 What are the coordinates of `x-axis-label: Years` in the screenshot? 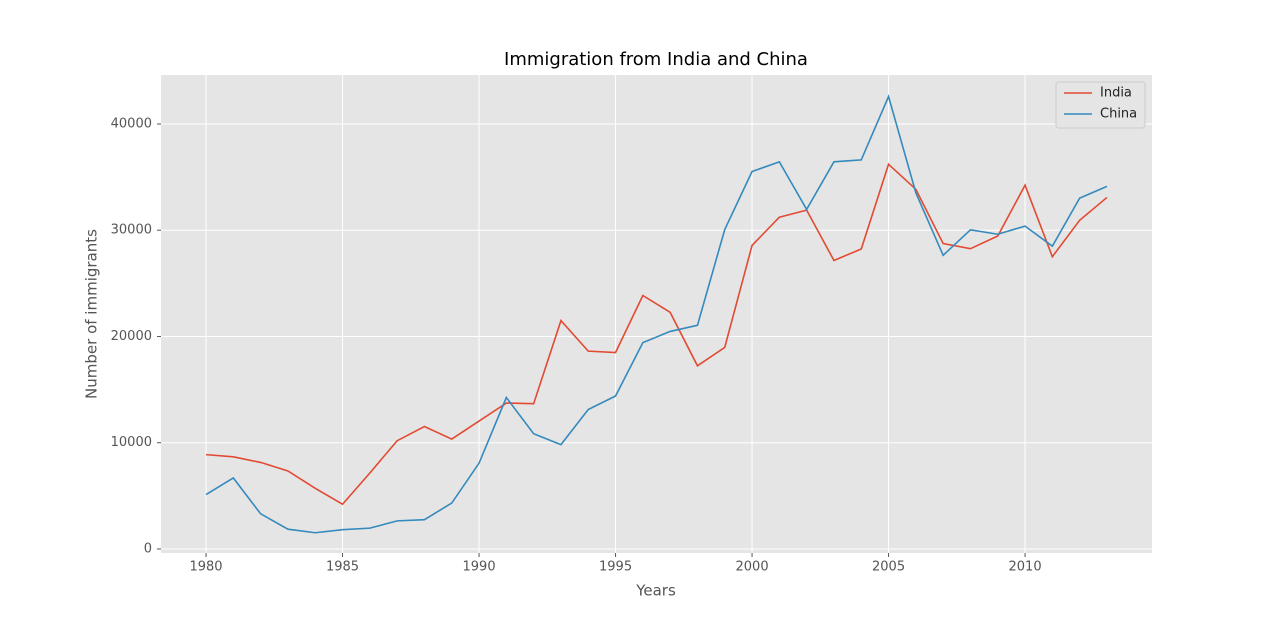 It's located at (655, 591).